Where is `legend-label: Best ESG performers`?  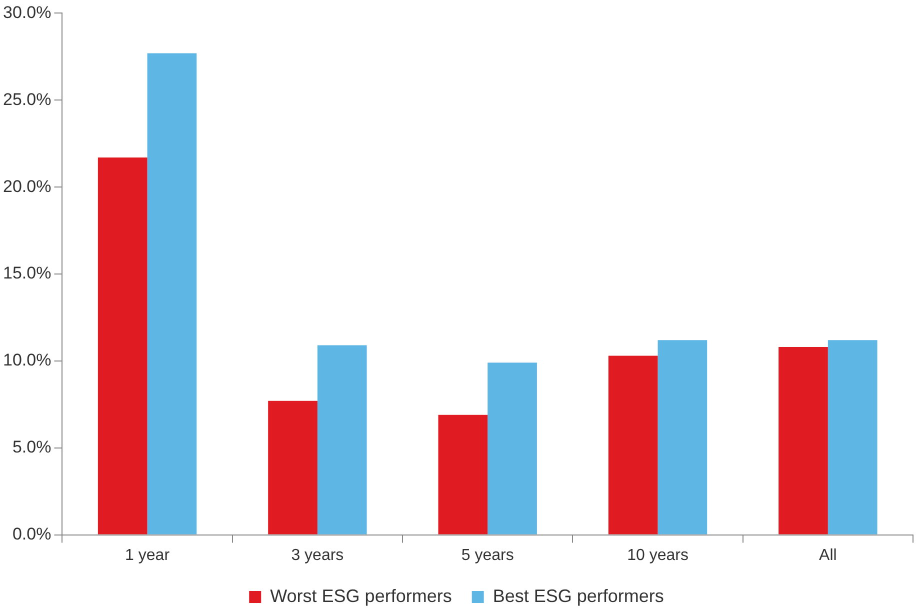
legend-label: Best ESG performers is located at coordinates (578, 596).